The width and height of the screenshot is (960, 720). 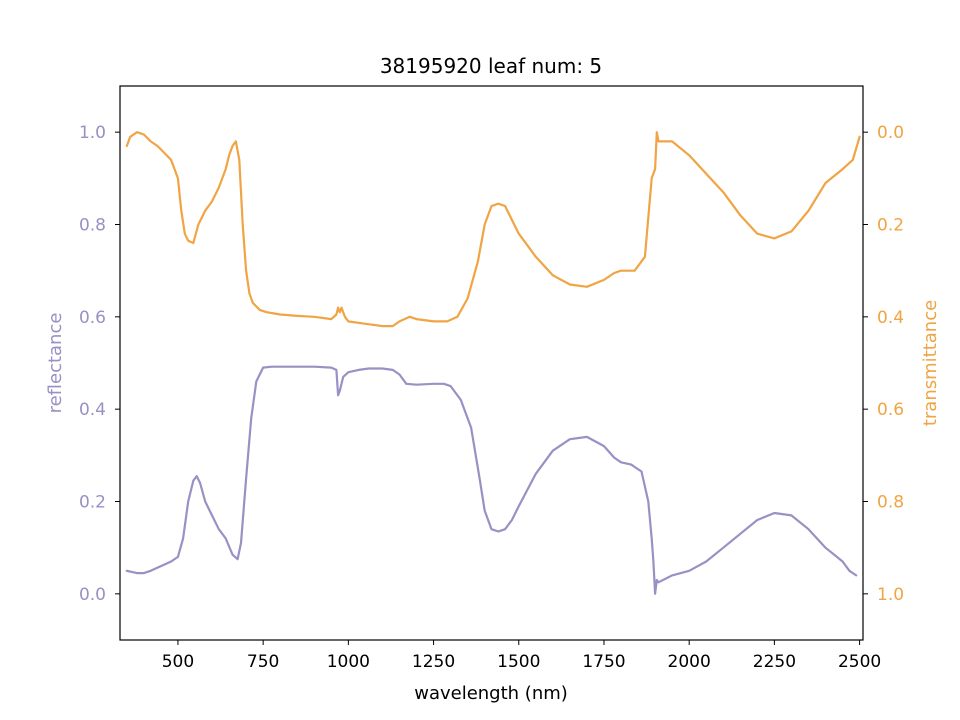 I want to click on y-right-tick-label: 1.0, so click(x=890, y=595).